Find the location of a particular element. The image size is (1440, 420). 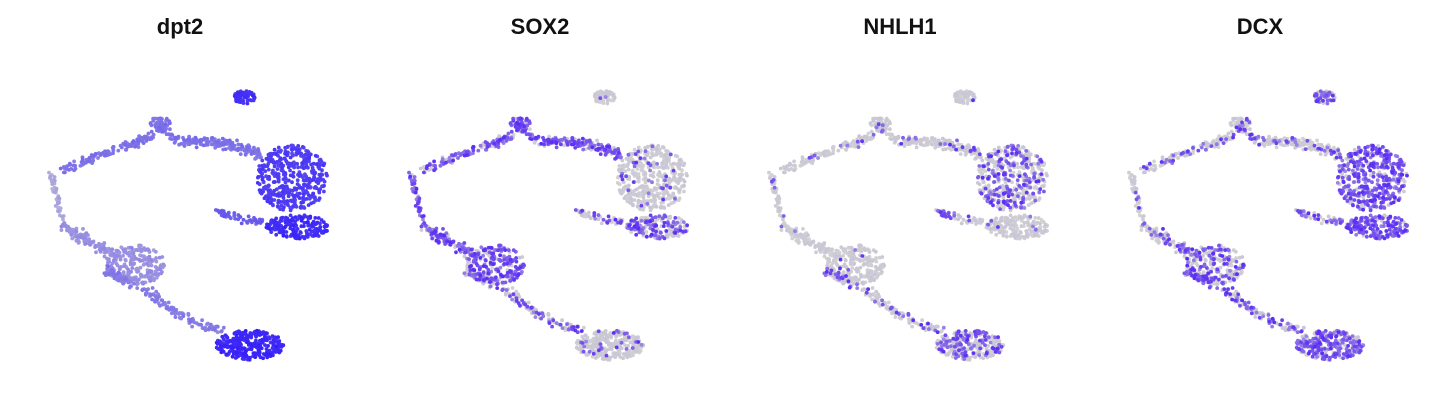

panel-title: NHLH1 is located at coordinates (900, 26).